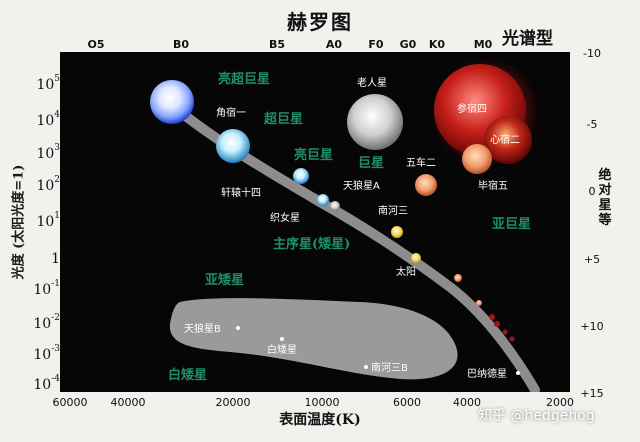 Image resolution: width=640 pixels, height=442 pixels. What do you see at coordinates (361, 185) in the screenshot?
I see `label-sirius-a: 天狼星A` at bounding box center [361, 185].